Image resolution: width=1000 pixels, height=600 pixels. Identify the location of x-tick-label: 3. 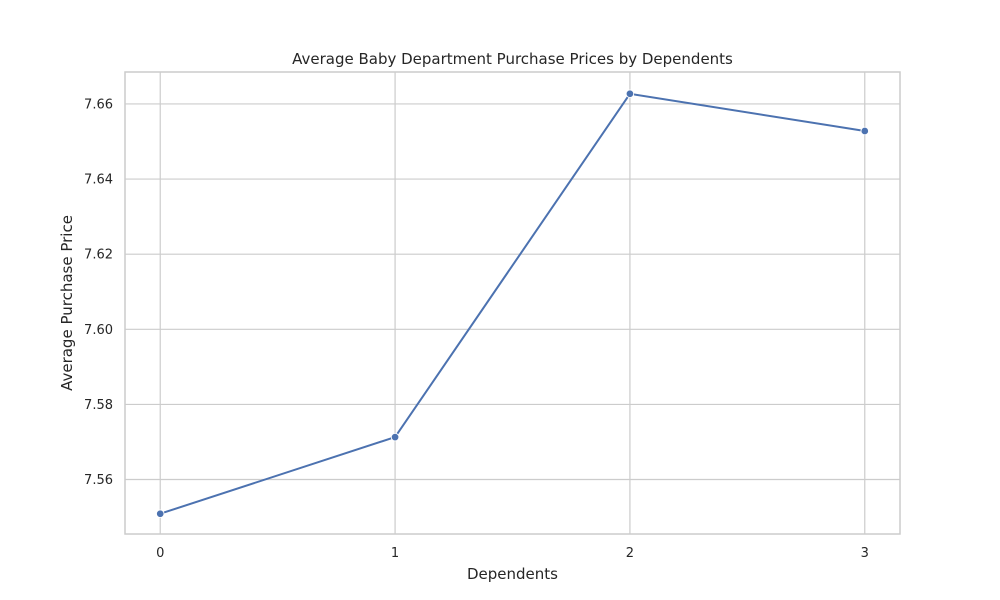
(865, 553).